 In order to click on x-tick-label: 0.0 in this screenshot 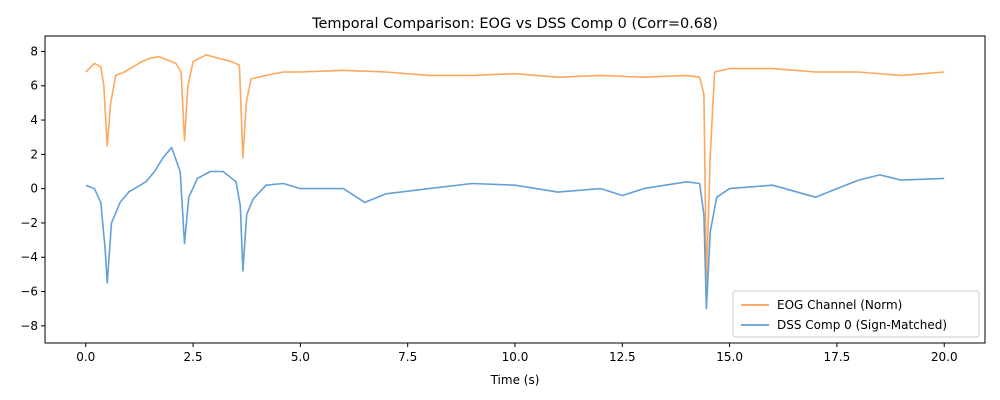, I will do `click(85, 357)`.